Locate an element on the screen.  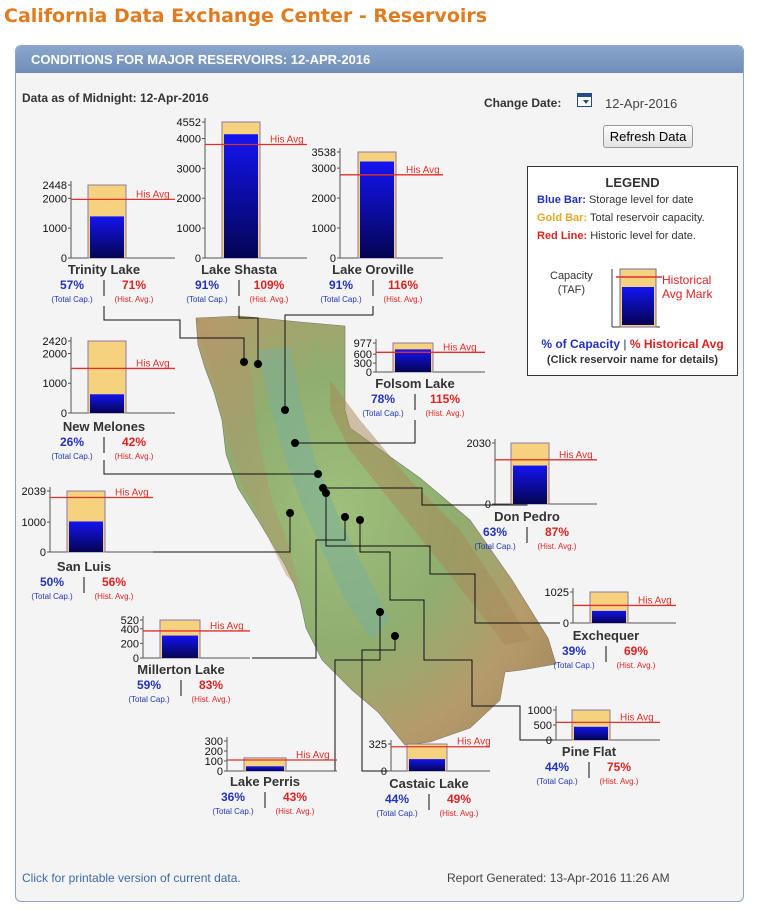
reservoir-name-link: Trinity Lake is located at coordinates (104, 269).